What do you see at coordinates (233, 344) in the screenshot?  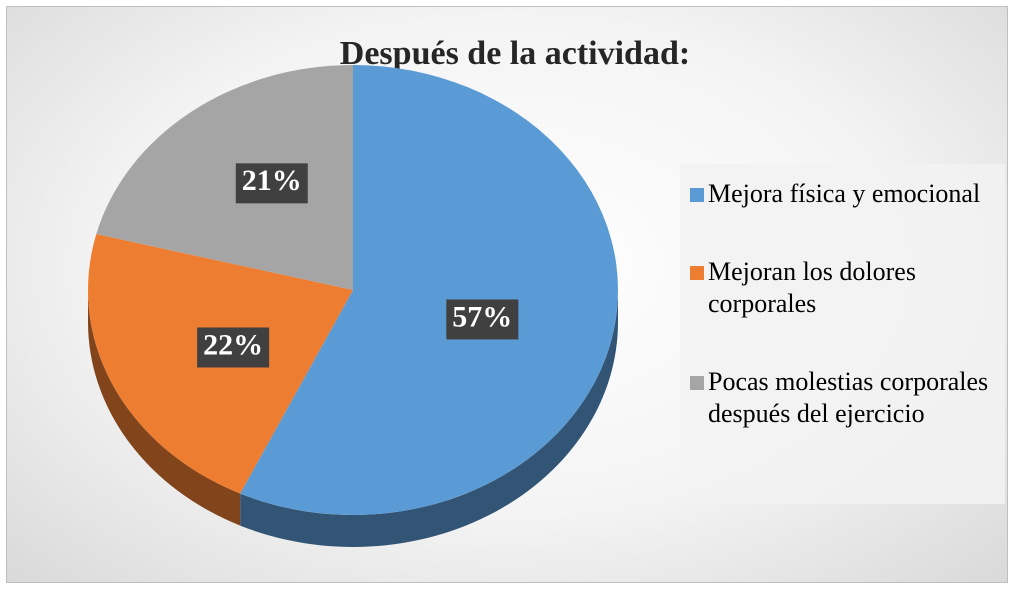 I see `data-label: 22%` at bounding box center [233, 344].